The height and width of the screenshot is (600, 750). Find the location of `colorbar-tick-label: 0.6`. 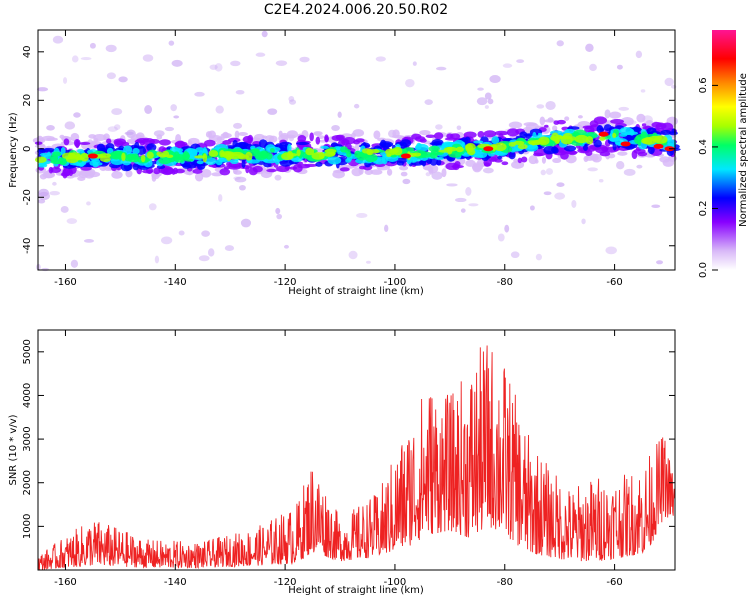

colorbar-tick-label: 0.6 is located at coordinates (703, 85).